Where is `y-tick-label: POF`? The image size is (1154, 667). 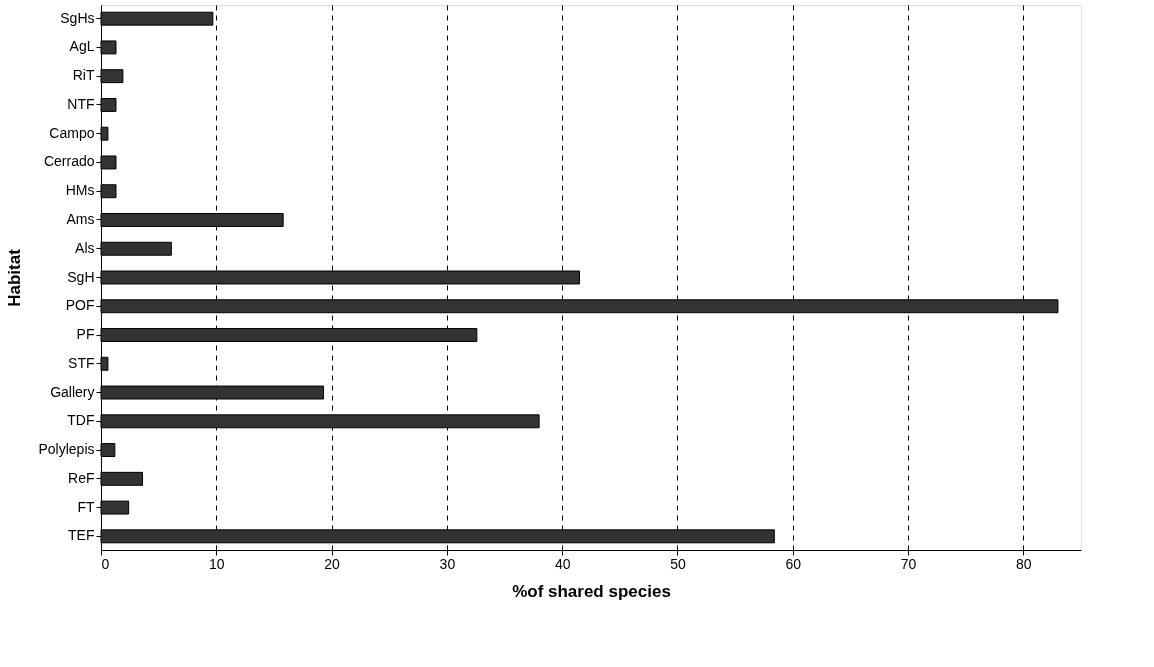
y-tick-label: POF is located at coordinates (80, 305).